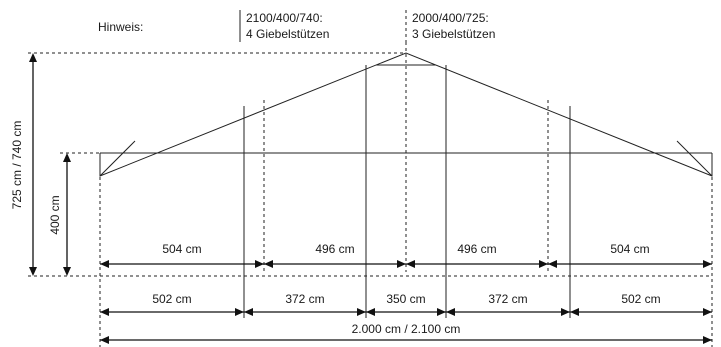  Describe the element at coordinates (104, 312) in the screenshot. I see `lower-arrow-left` at that location.